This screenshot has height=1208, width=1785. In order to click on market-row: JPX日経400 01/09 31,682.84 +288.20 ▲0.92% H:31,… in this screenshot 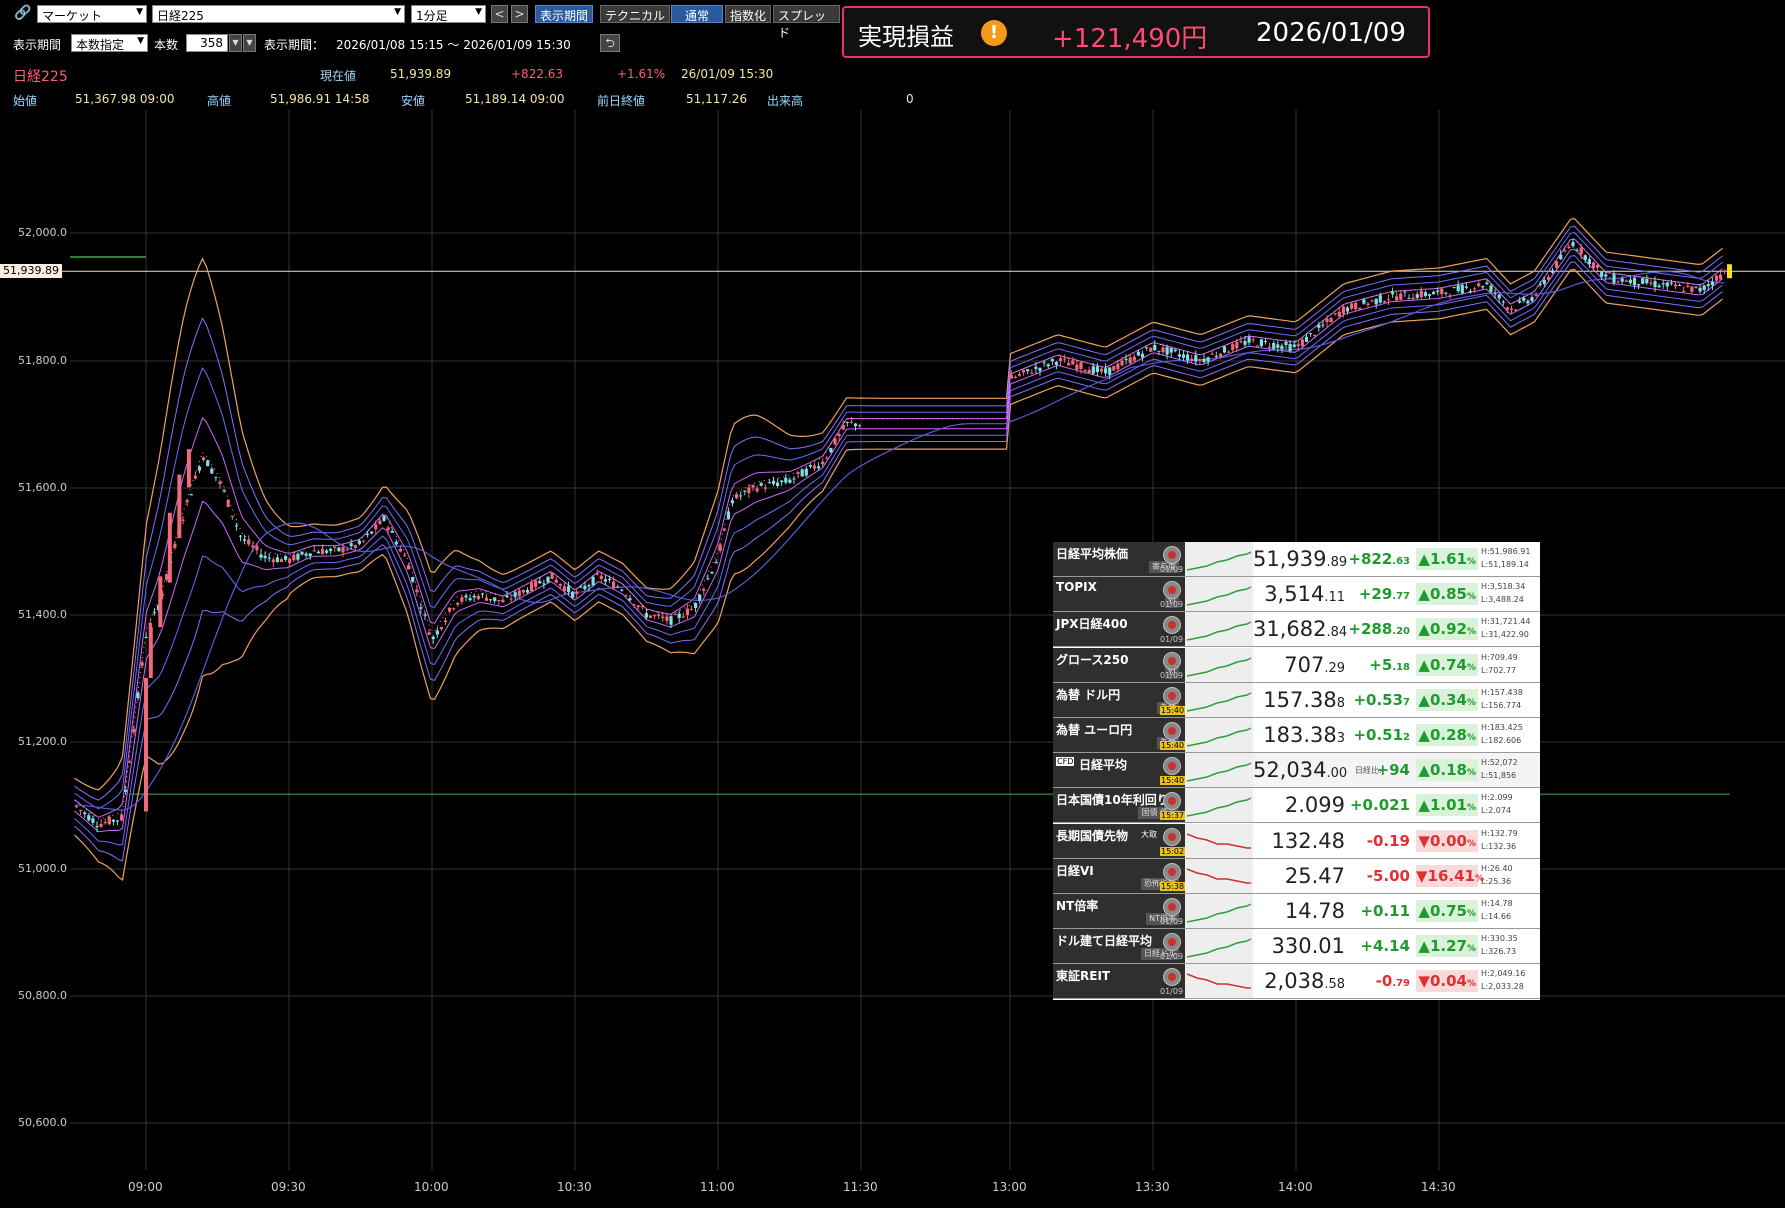, I will do `click(1296, 630)`.